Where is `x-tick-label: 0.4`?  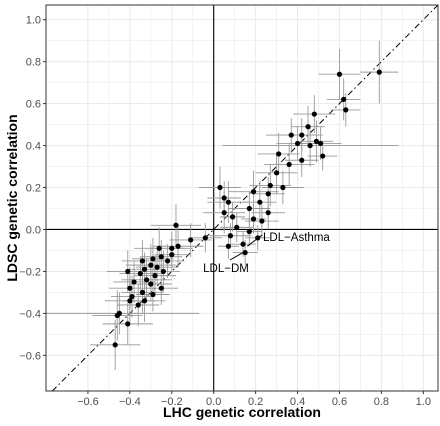 x-tick-label: 0.4 is located at coordinates (297, 402).